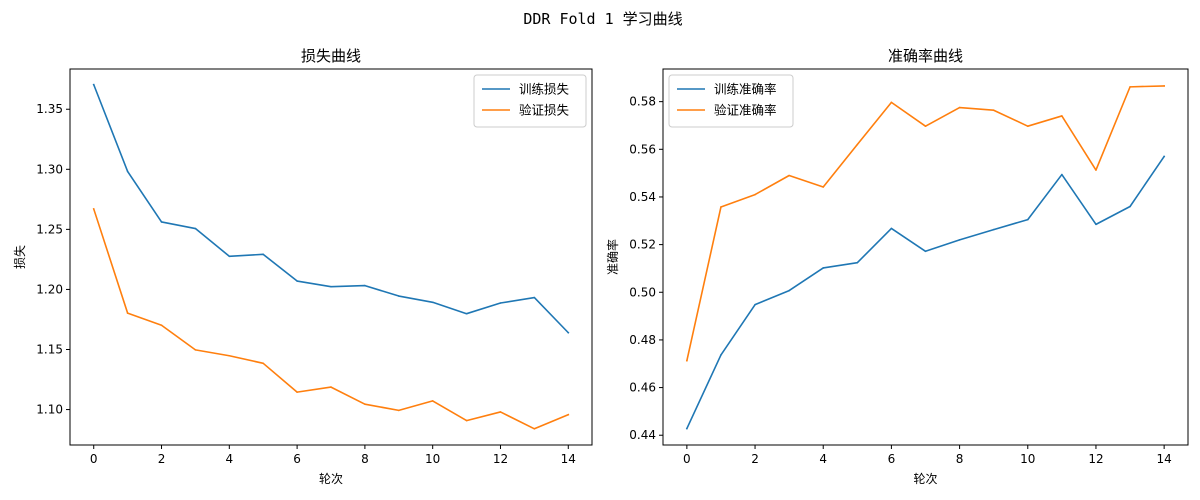  What do you see at coordinates (642, 102) in the screenshot?
I see `y-tick-label: 0.58` at bounding box center [642, 102].